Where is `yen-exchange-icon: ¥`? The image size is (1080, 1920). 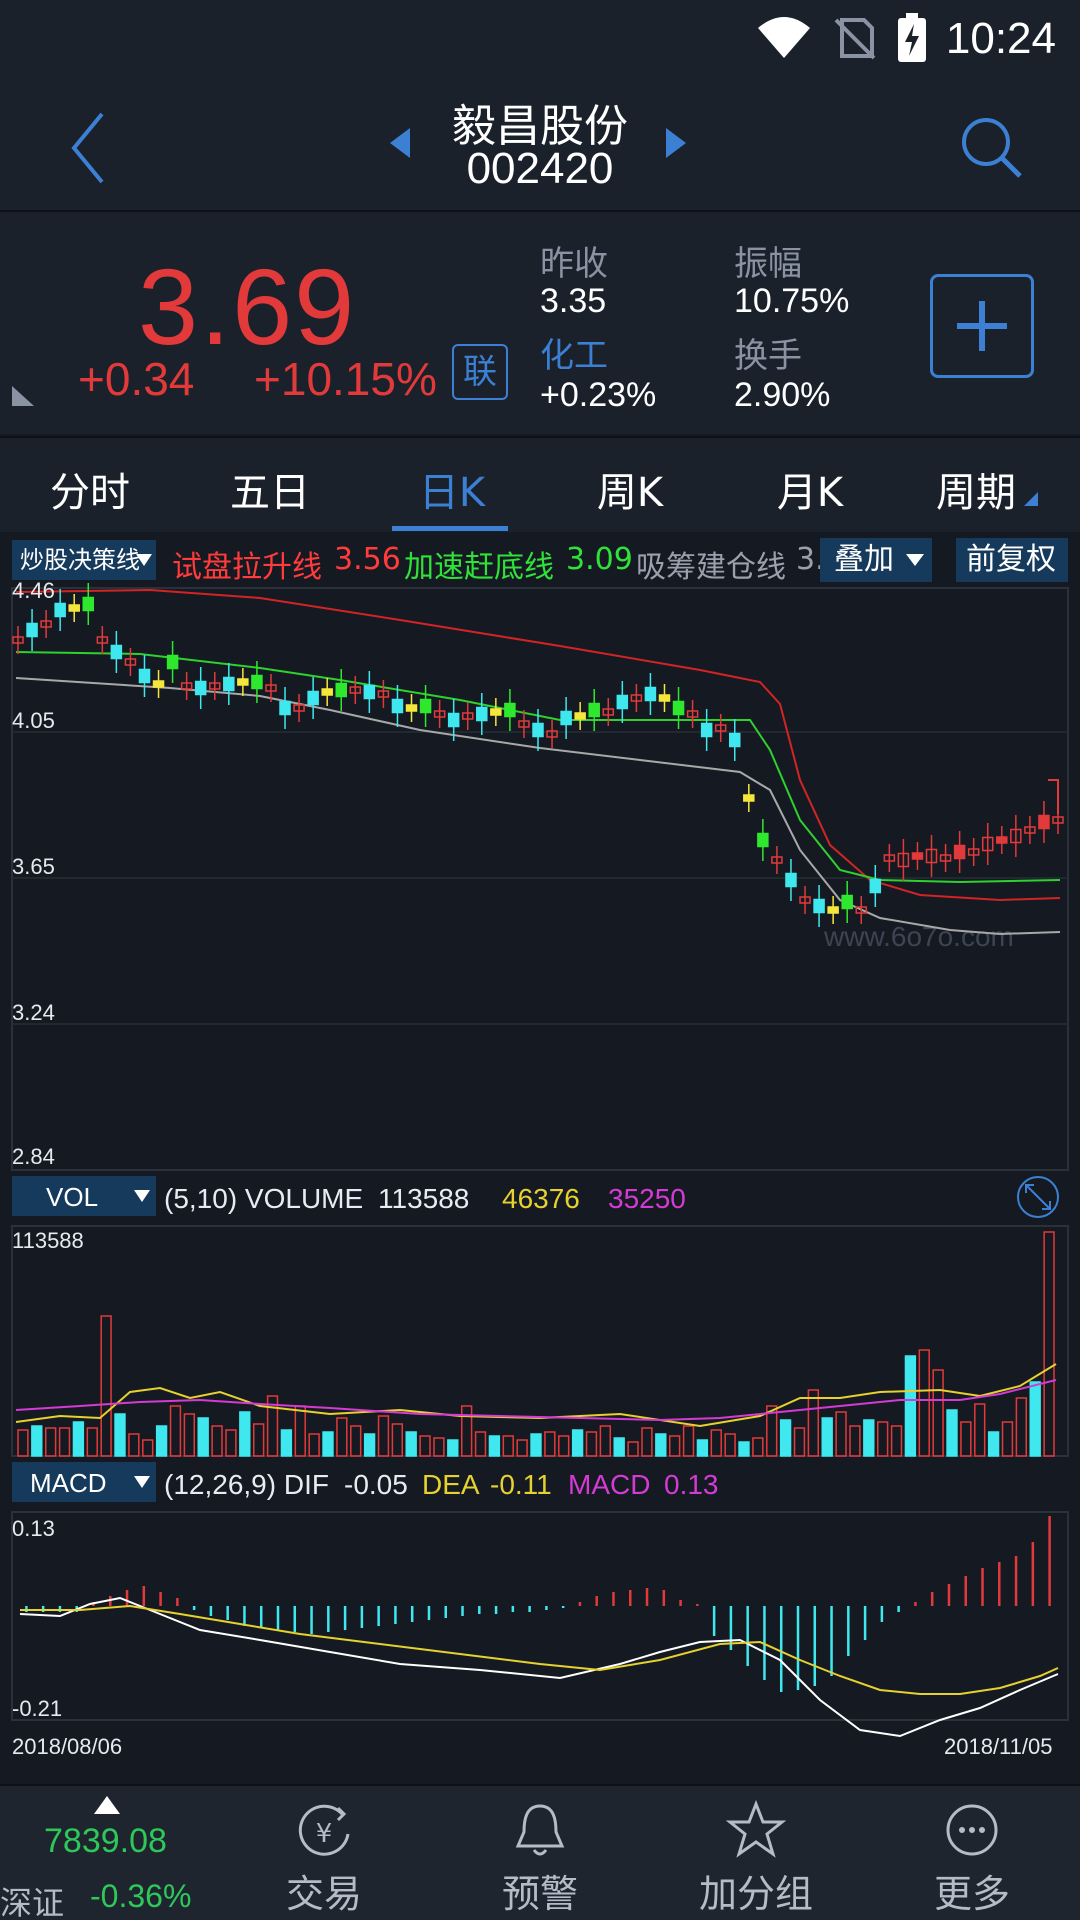 yen-exchange-icon: ¥ is located at coordinates (324, 1830).